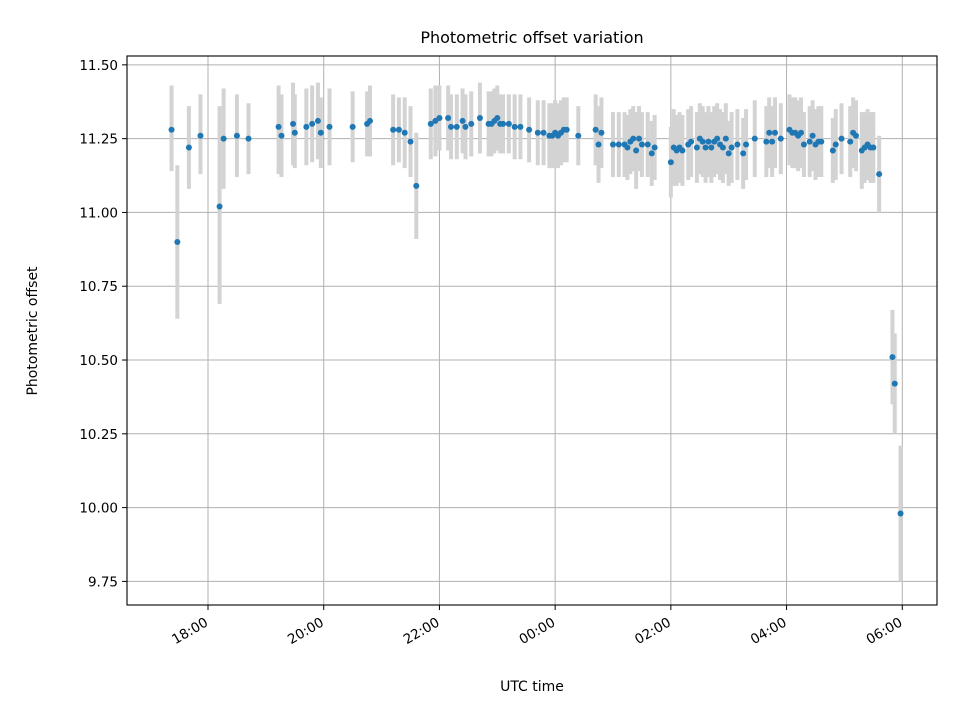  I want to click on x-tick-label: 00:00, so click(537, 631).